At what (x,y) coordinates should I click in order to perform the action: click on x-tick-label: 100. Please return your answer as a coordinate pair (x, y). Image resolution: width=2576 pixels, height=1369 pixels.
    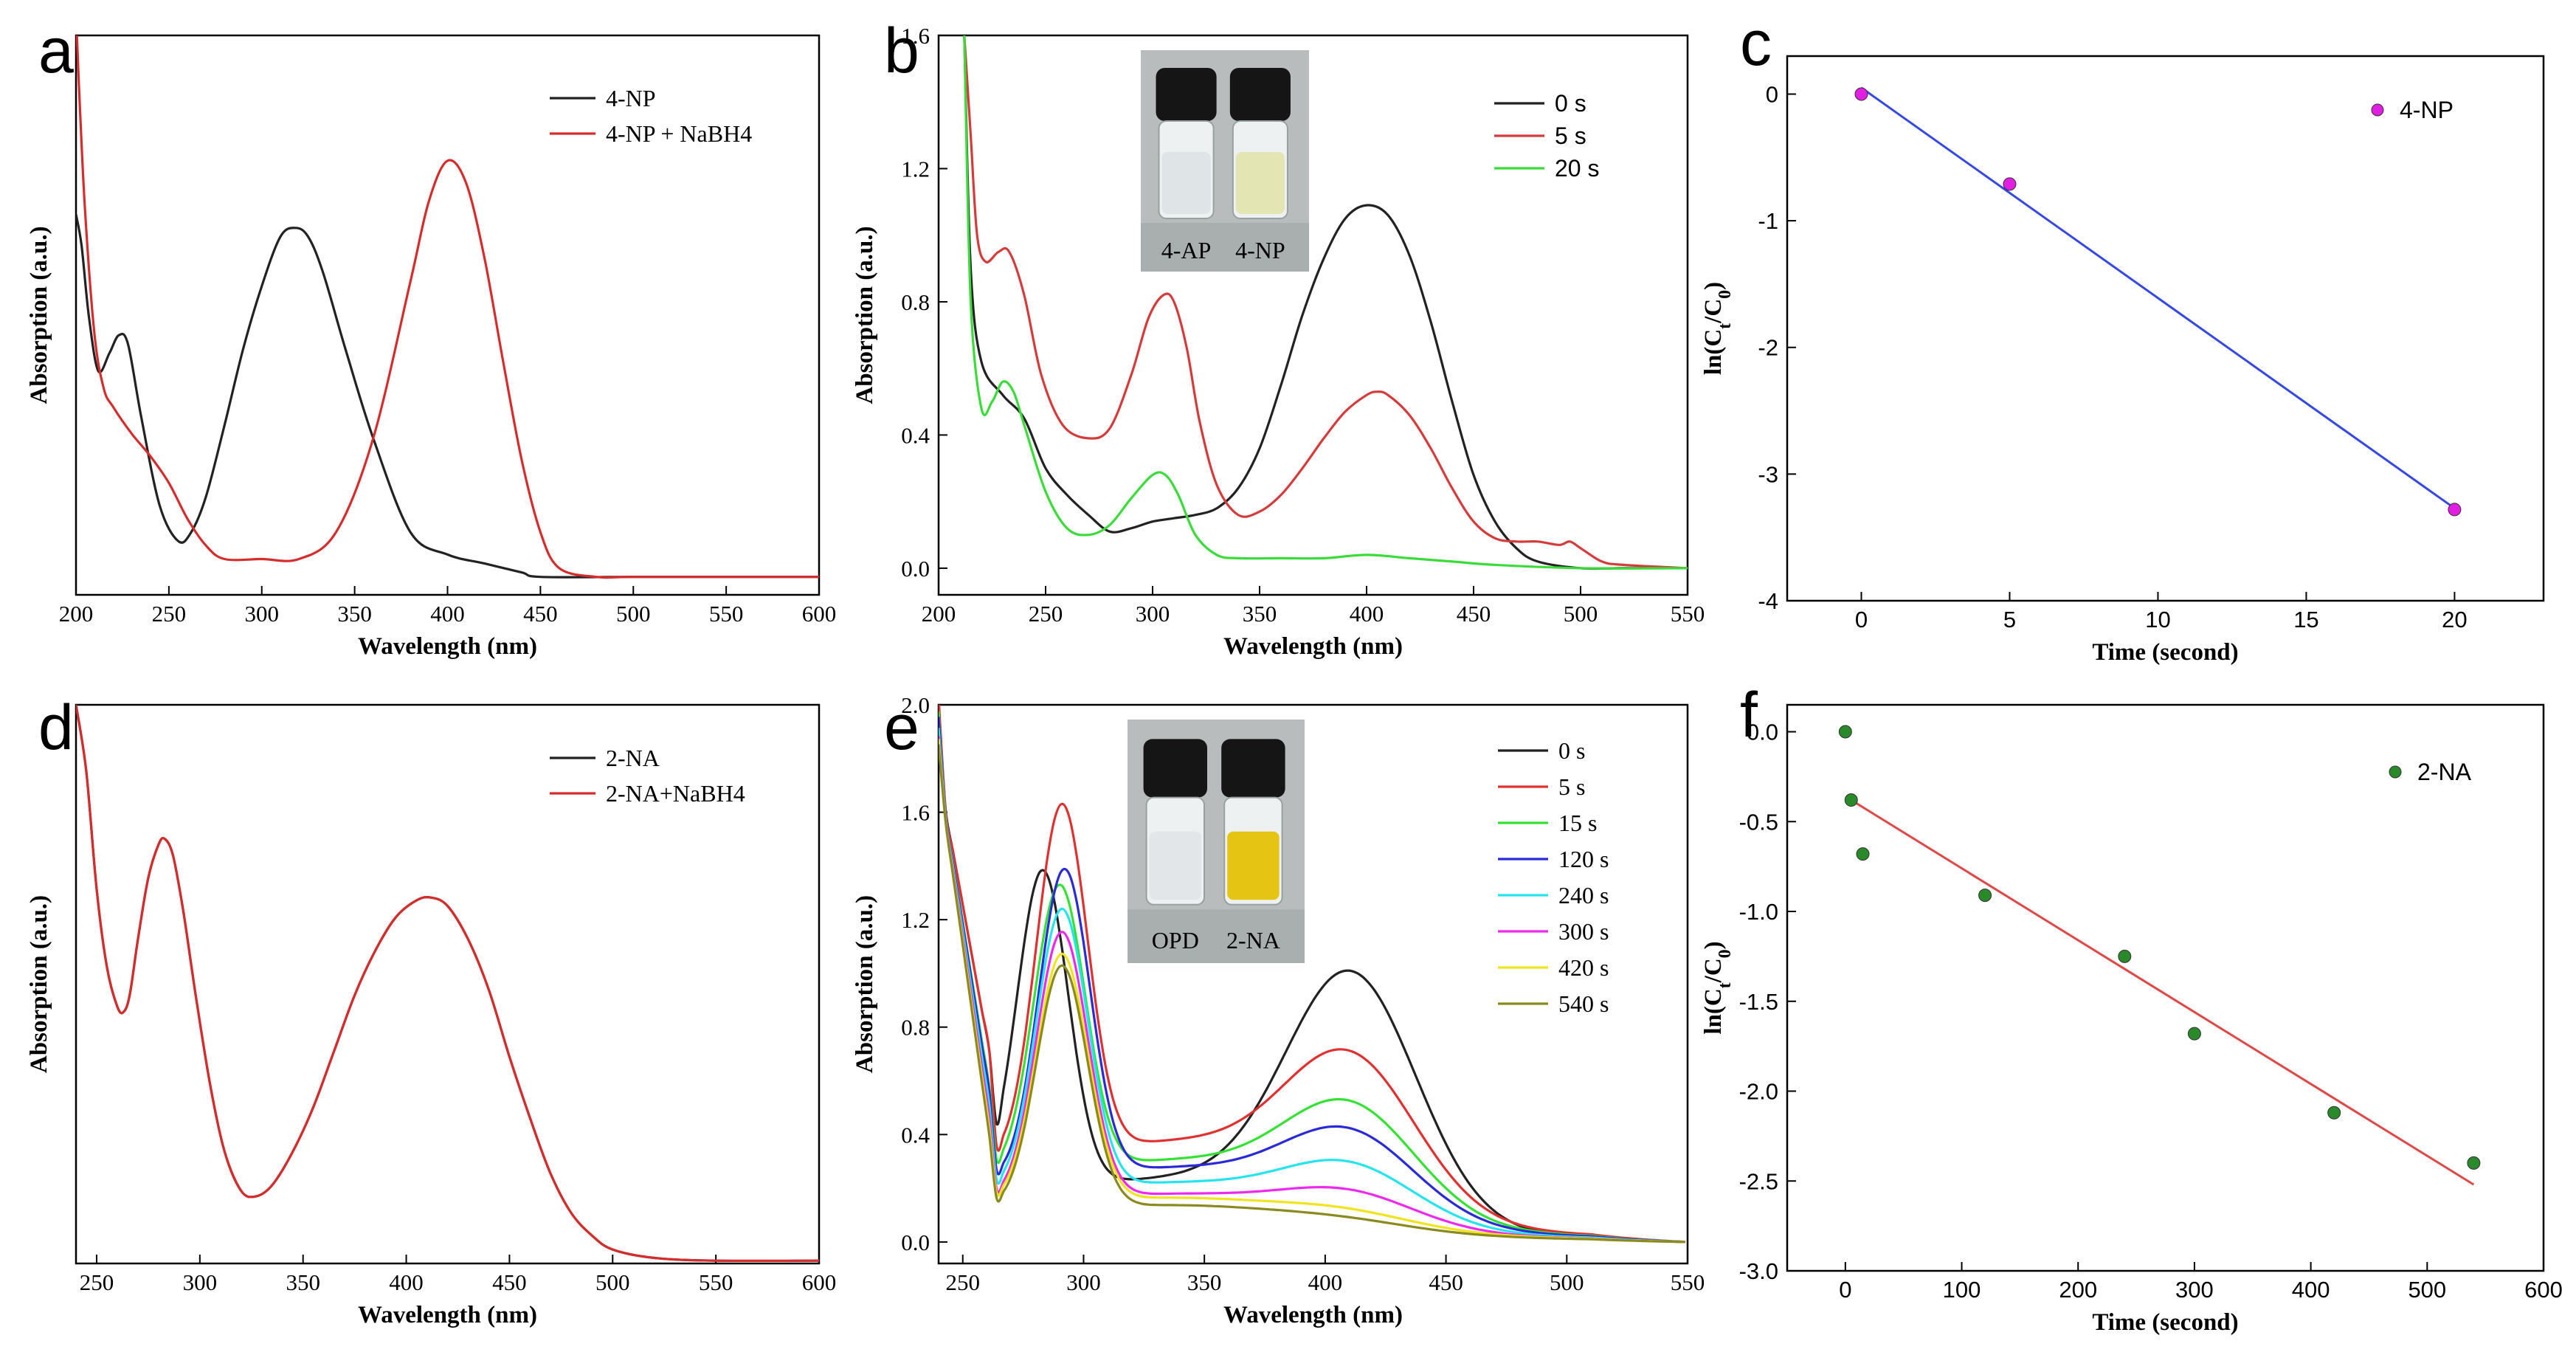
    Looking at the image, I should click on (1962, 1290).